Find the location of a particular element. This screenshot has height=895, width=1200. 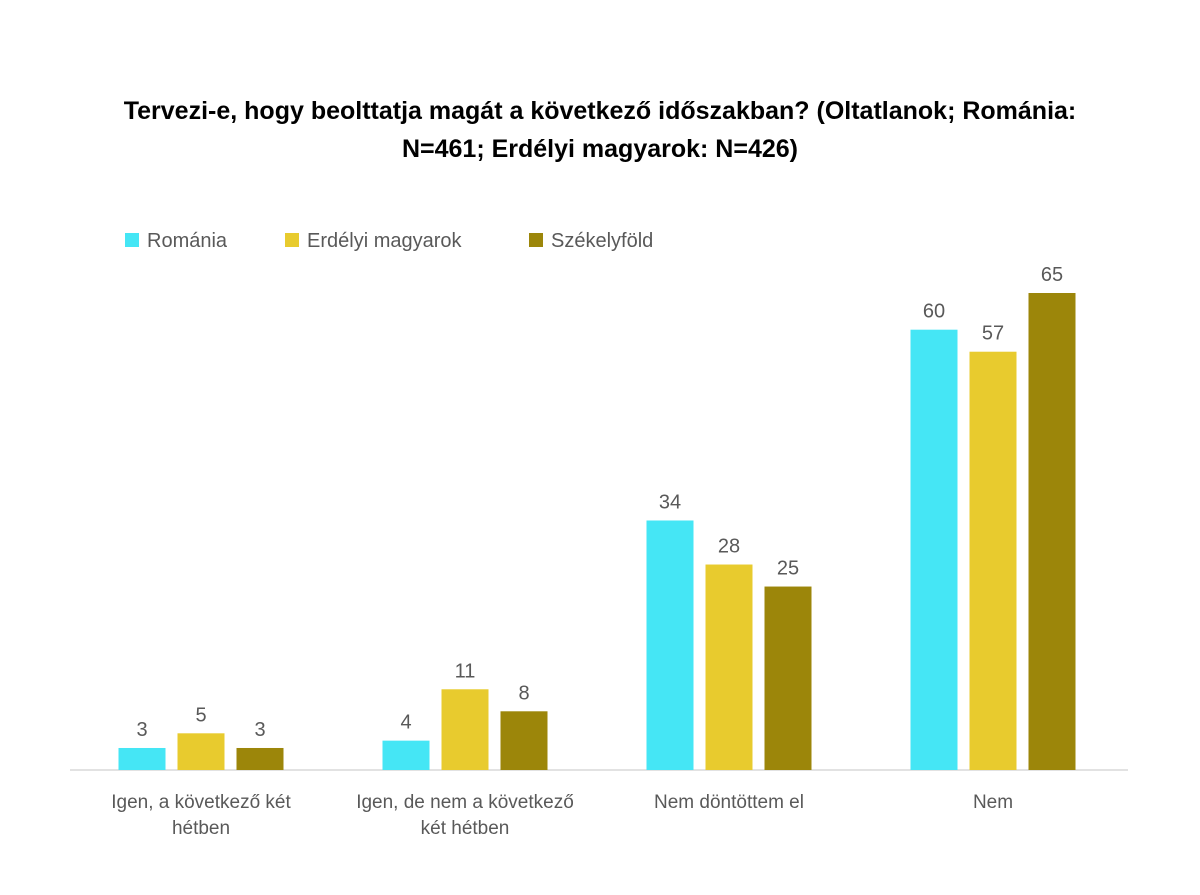

category-label-line: Nem is located at coordinates (993, 802).